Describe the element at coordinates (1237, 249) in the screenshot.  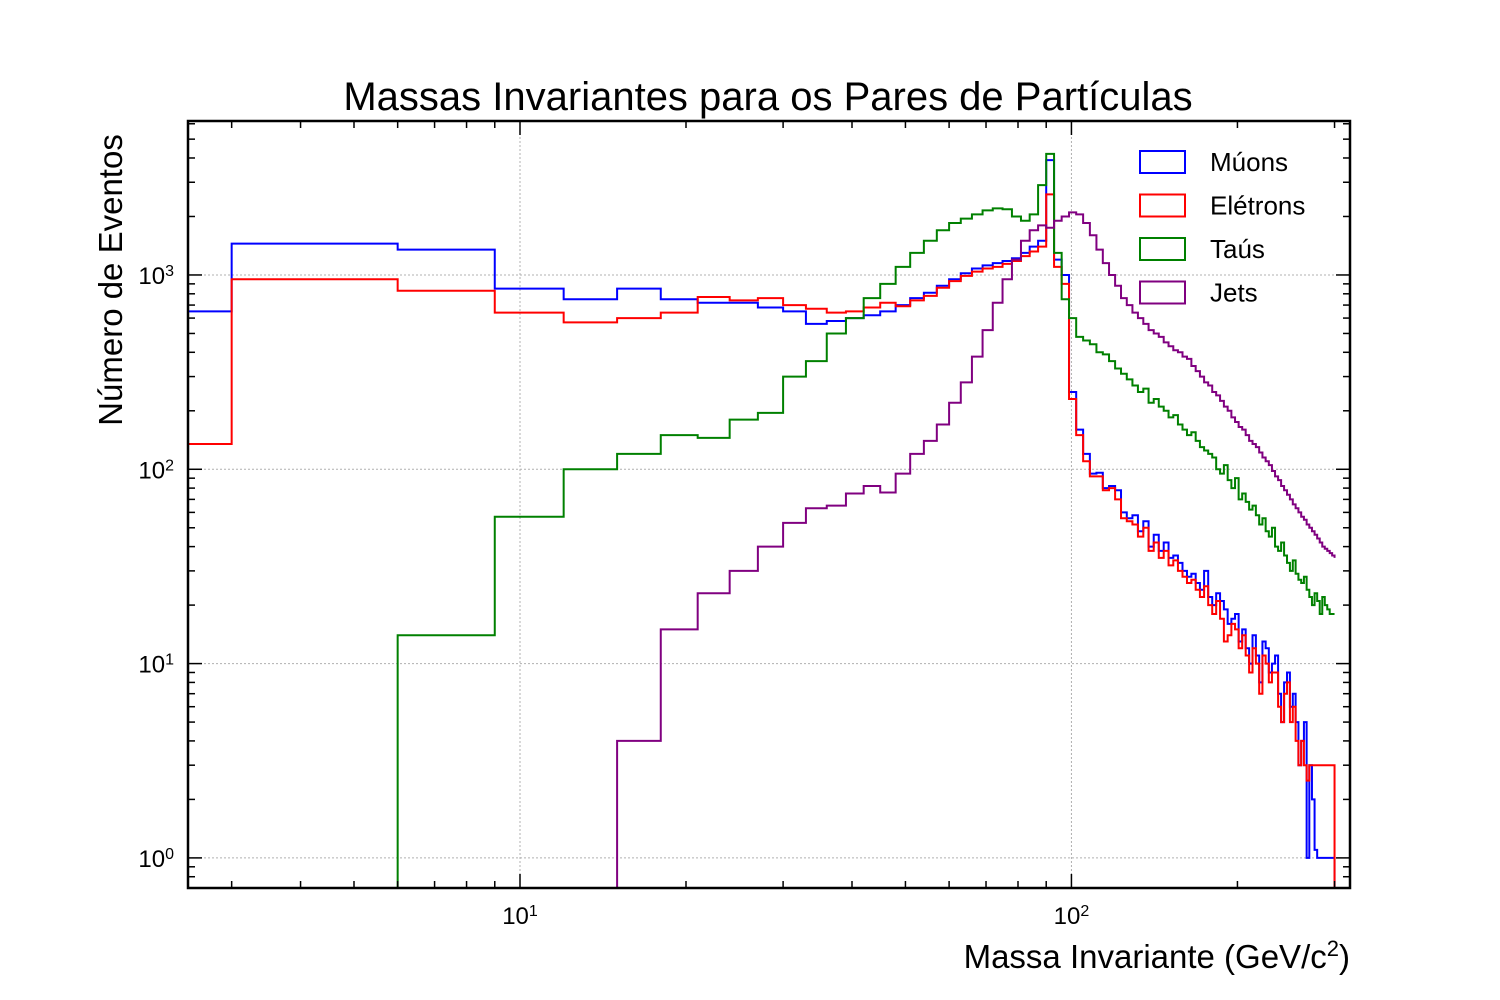
I see `legend-label: Taús` at that location.